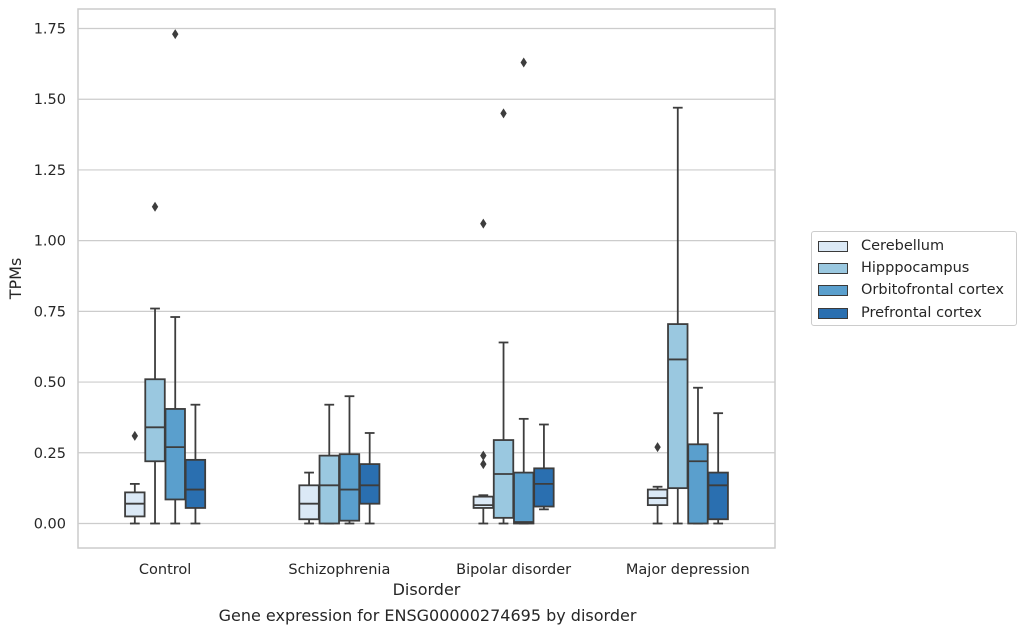 This screenshot has width=1028, height=634. Describe the element at coordinates (932, 290) in the screenshot. I see `legend-label: Orbitofrontal cortex` at that location.